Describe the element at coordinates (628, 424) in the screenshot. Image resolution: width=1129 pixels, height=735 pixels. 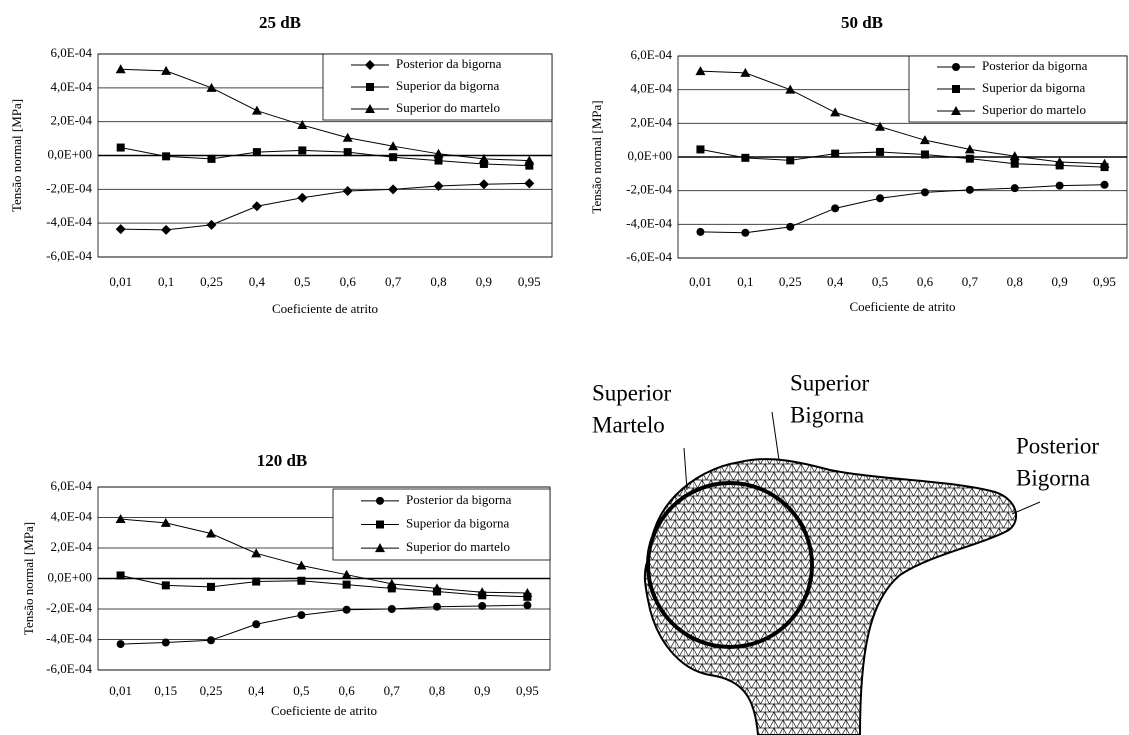
I see `mesh-label: Martelo` at that location.